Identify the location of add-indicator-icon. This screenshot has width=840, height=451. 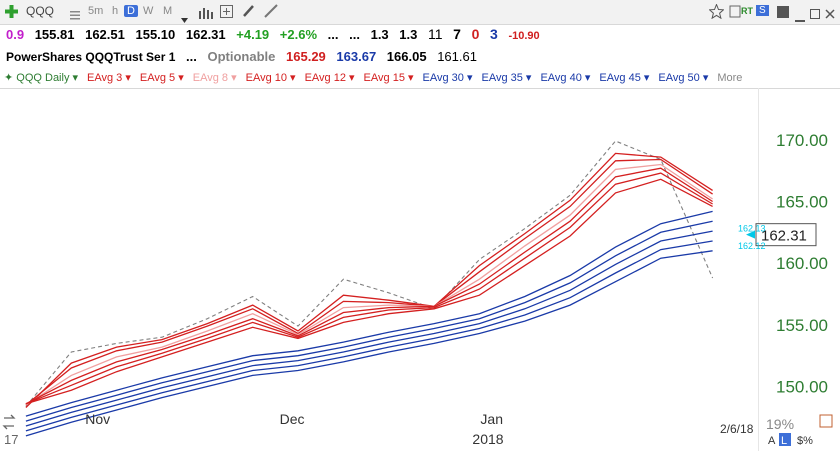
(226, 14).